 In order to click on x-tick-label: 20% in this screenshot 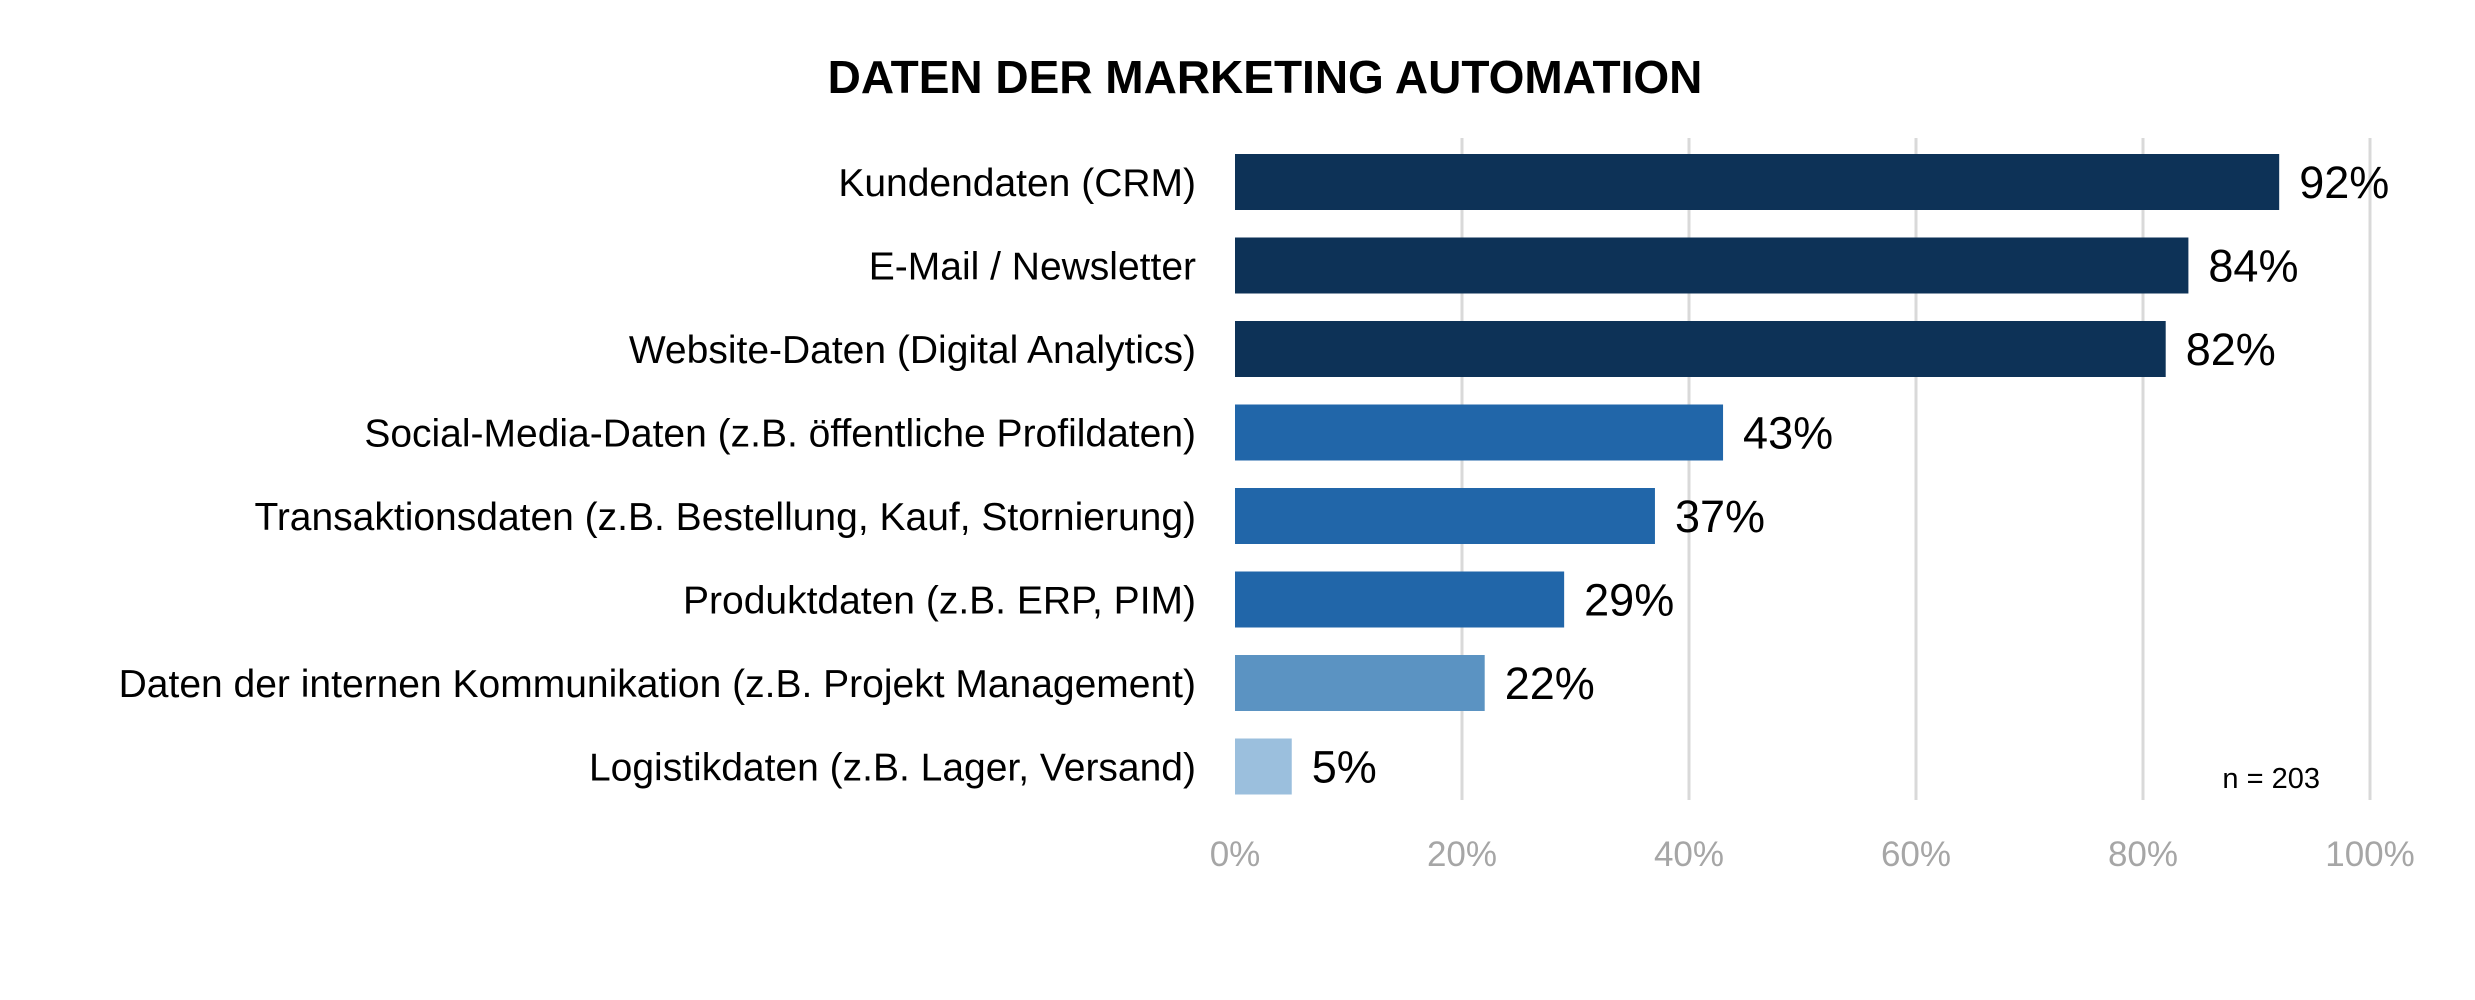, I will do `click(1462, 854)`.